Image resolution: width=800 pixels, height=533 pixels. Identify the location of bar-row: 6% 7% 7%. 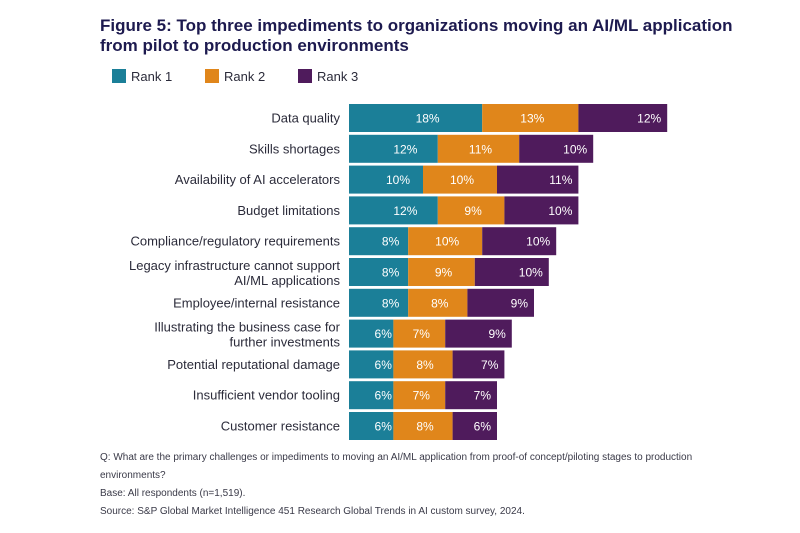
(423, 395).